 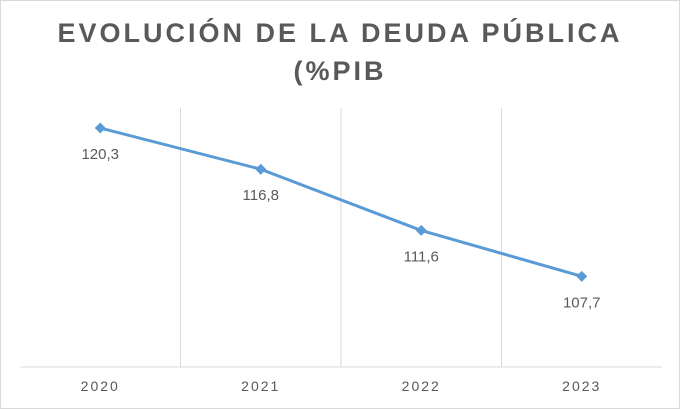 I want to click on x-tick-label: 2023, so click(x=581, y=386).